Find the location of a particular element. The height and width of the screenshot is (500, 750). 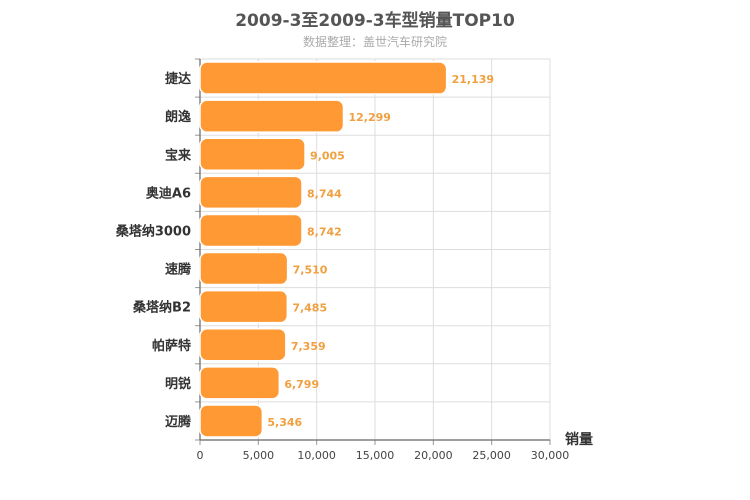

x-axis-title: 销量 is located at coordinates (579, 439).